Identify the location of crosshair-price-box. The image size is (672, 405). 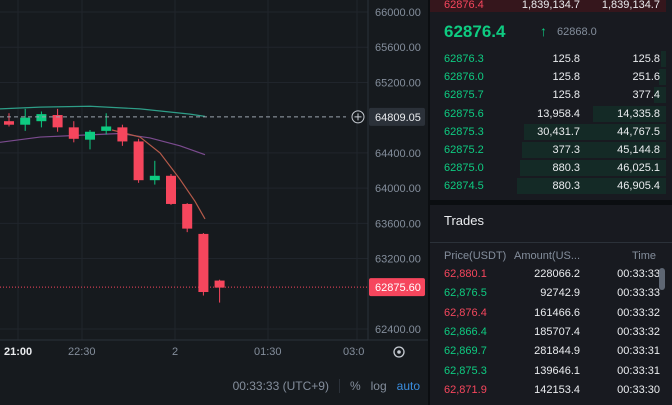
(397, 116).